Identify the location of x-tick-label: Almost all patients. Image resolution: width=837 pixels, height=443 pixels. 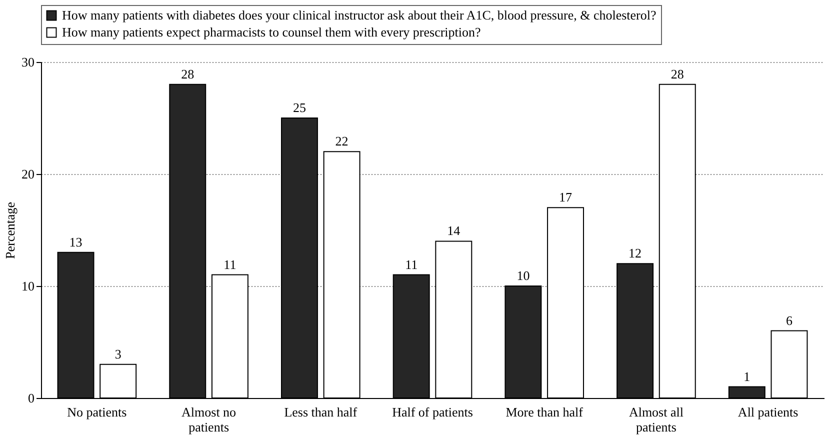
(656, 419).